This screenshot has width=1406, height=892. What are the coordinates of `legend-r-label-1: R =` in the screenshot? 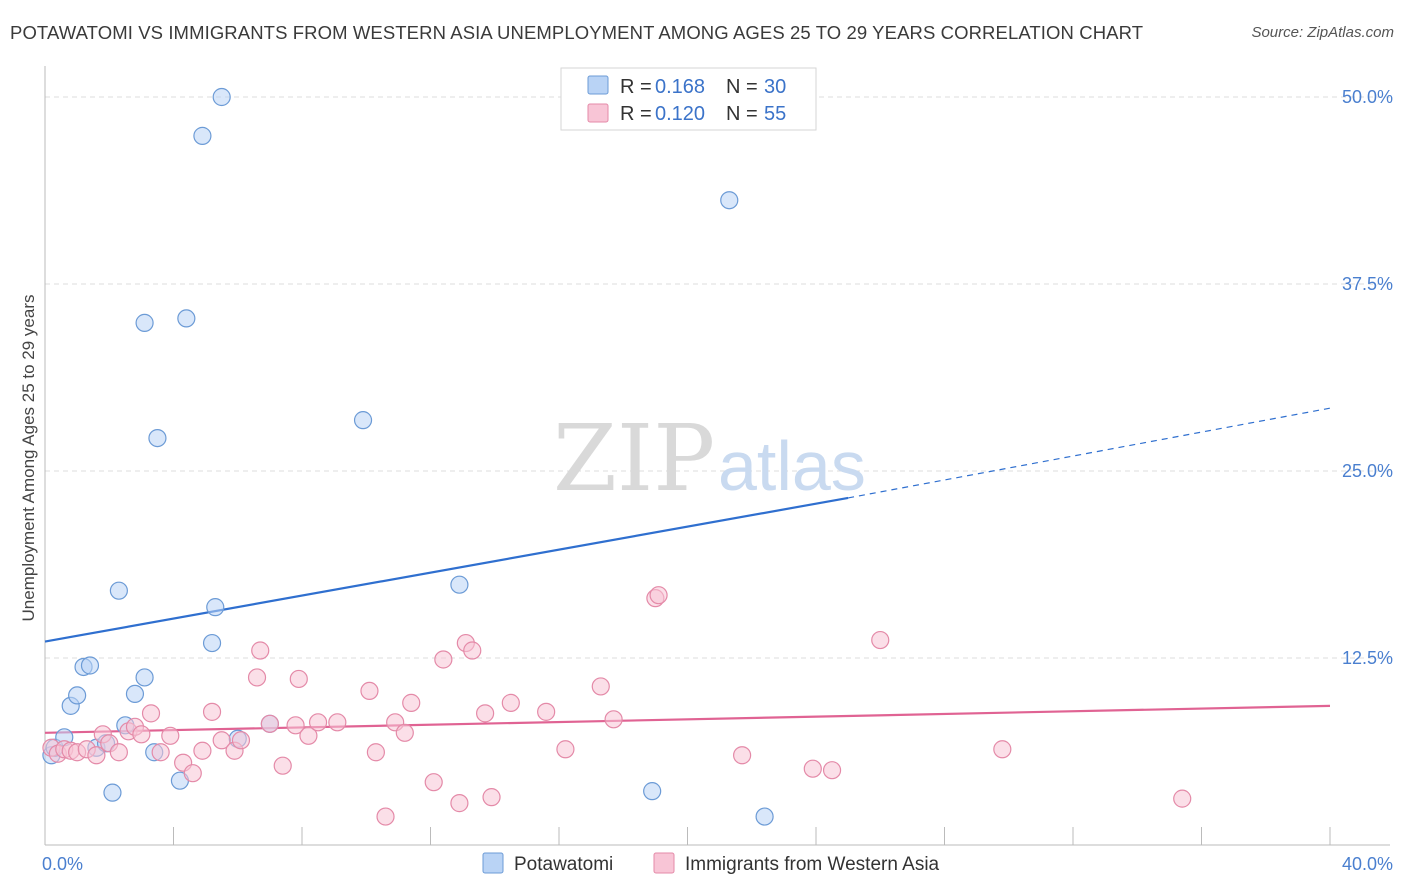 It's located at (636, 87).